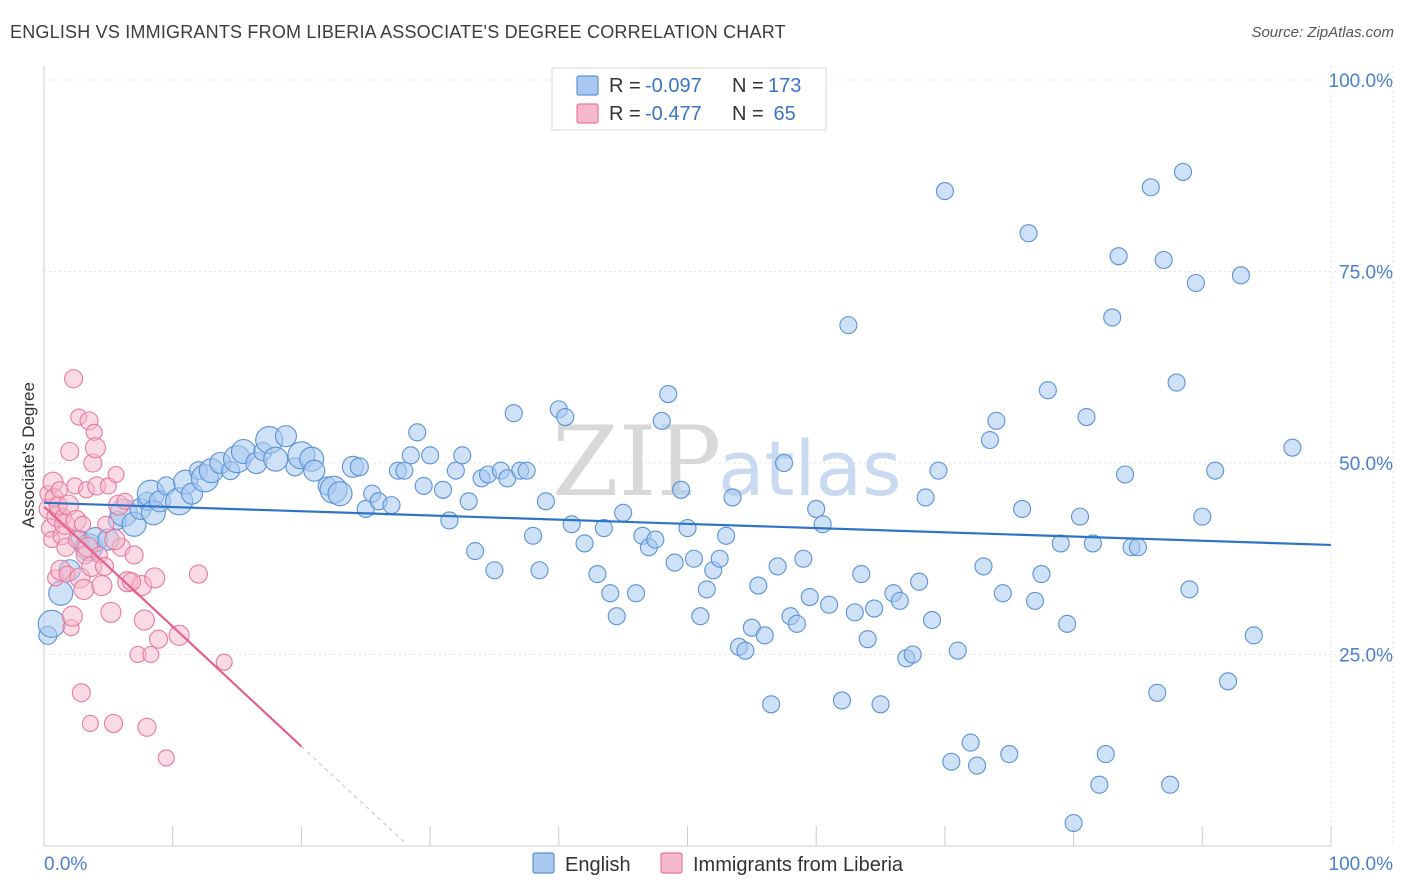 Image resolution: width=1406 pixels, height=892 pixels. Describe the element at coordinates (727, 462) in the screenshot. I see `watermark: ZIP atlas` at that location.